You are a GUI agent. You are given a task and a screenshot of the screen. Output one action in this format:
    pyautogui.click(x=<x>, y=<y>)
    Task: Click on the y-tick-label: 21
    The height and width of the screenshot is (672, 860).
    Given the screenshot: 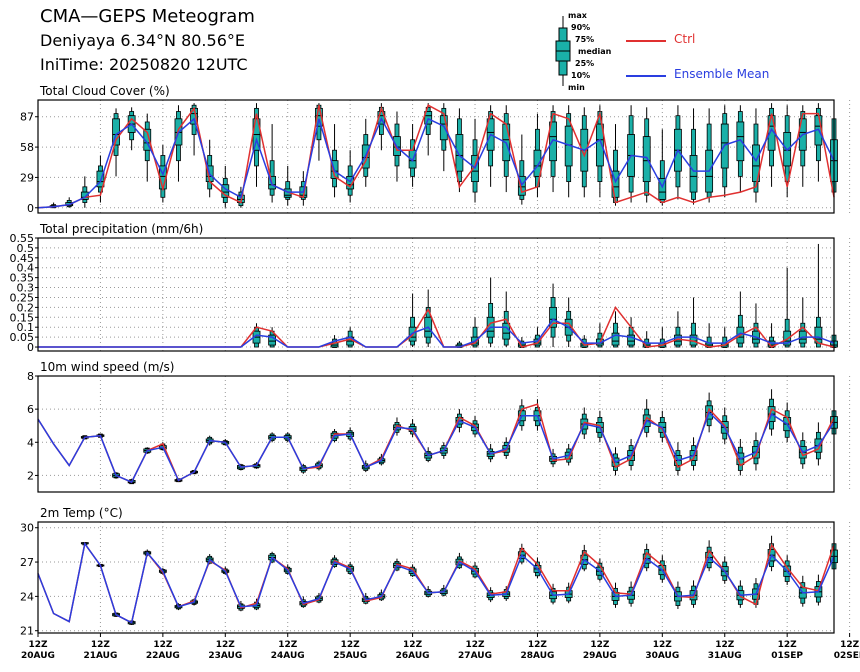 What is the action you would take?
    pyautogui.click(x=27, y=631)
    